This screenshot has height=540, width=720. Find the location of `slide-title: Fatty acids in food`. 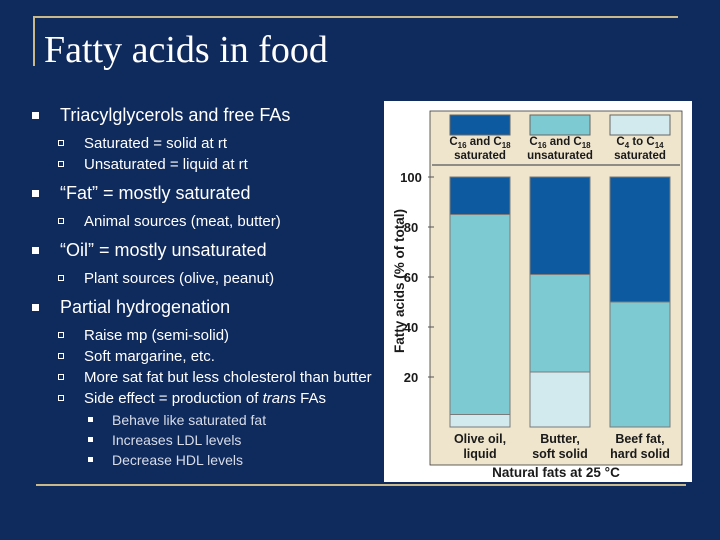

slide-title: Fatty acids in food is located at coordinates (186, 50).